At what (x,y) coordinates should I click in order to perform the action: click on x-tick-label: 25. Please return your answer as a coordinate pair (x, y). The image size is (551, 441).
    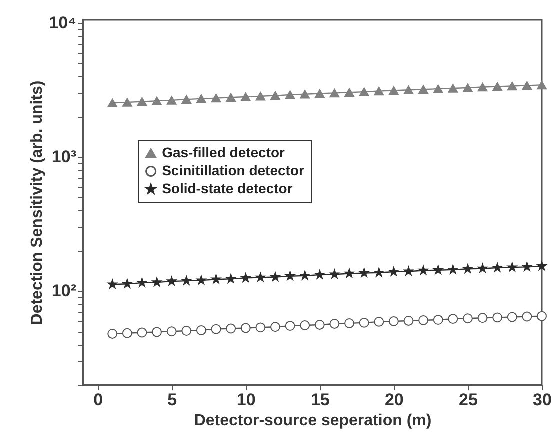
    Looking at the image, I should click on (468, 400).